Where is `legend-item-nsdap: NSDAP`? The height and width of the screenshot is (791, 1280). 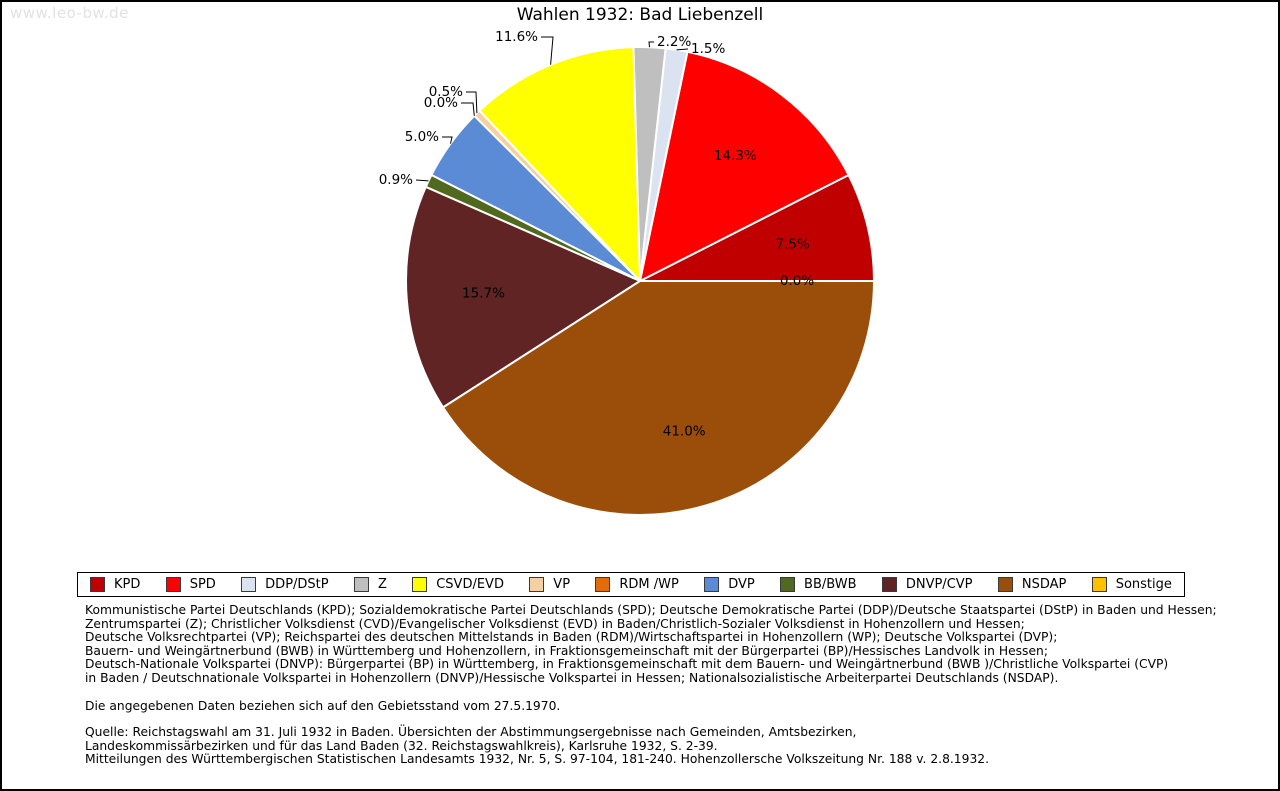 legend-item-nsdap: NSDAP is located at coordinates (1032, 584).